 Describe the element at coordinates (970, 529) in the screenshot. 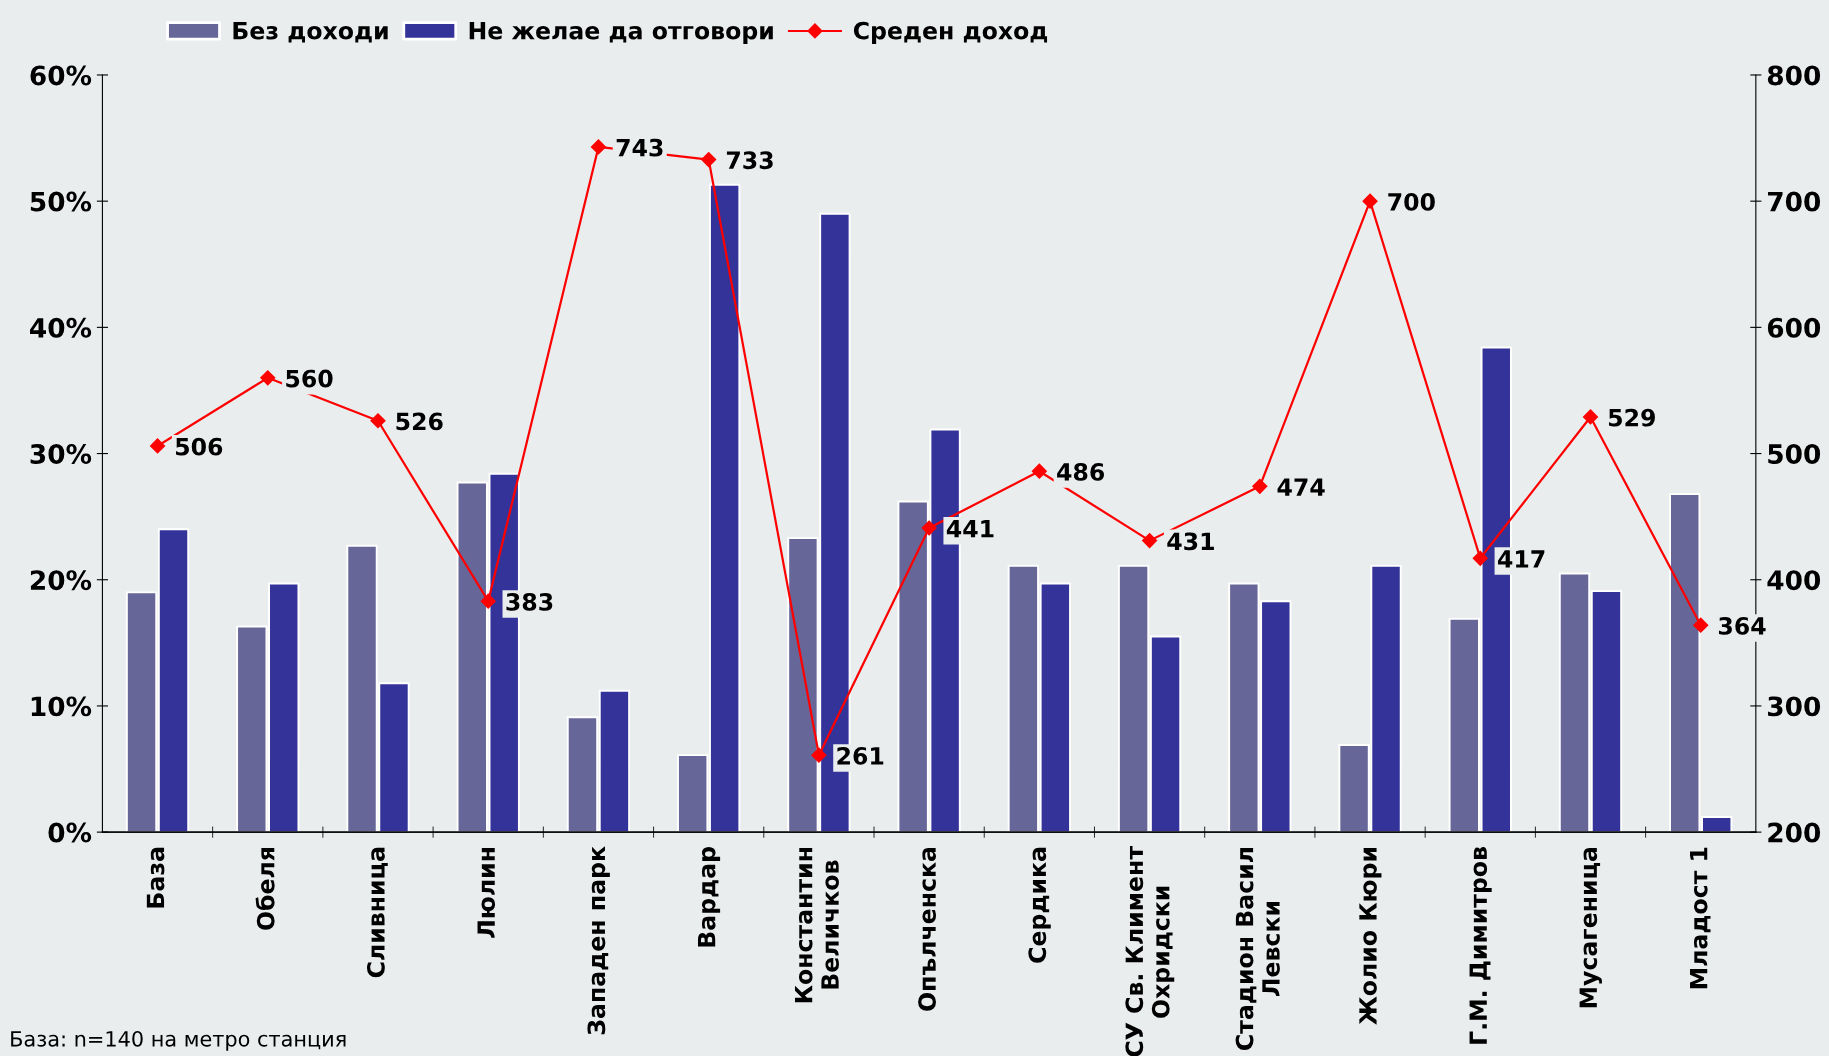

I see `data-label: 441` at that location.